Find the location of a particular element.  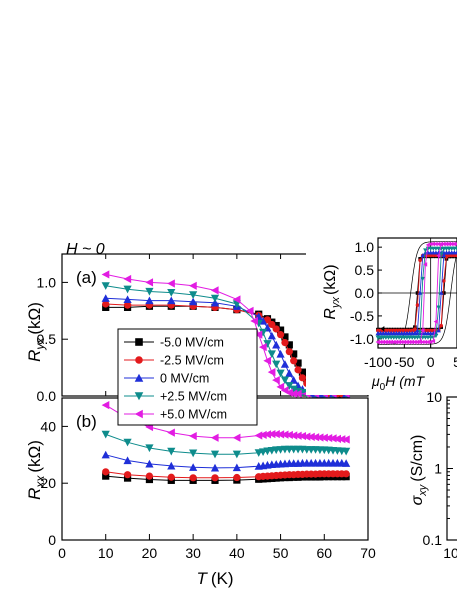

panel-a-y-tick-label: 1.0 is located at coordinates (47, 282).